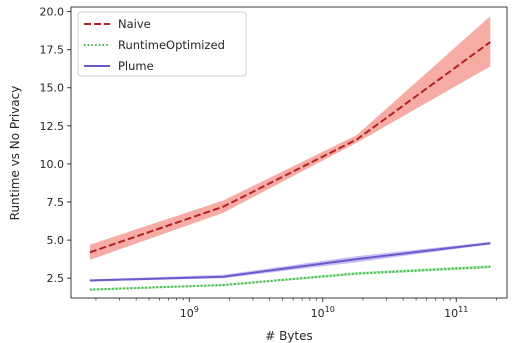  I want to click on x-tick-label: 109, so click(189, 312).